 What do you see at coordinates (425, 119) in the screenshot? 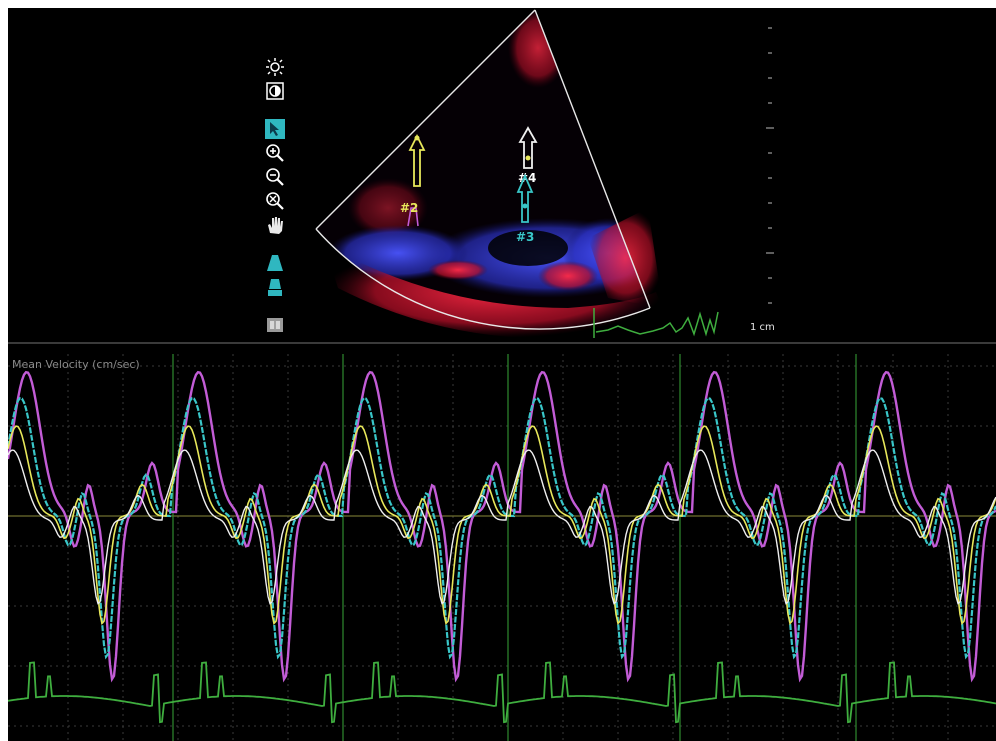
I see `sector-edge-left` at bounding box center [425, 119].